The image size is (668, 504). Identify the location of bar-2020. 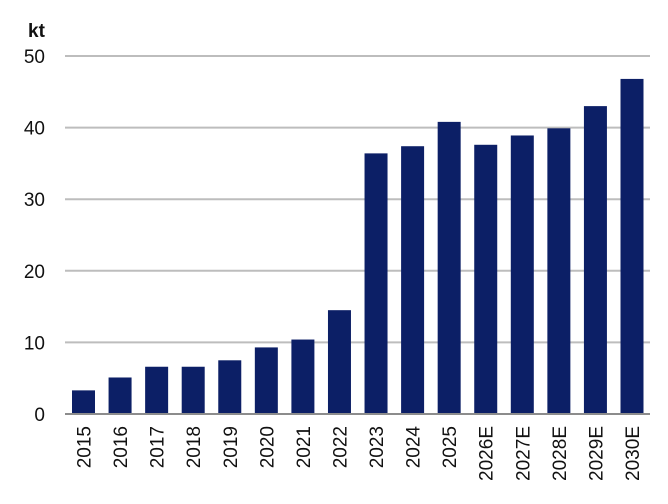
(266, 380).